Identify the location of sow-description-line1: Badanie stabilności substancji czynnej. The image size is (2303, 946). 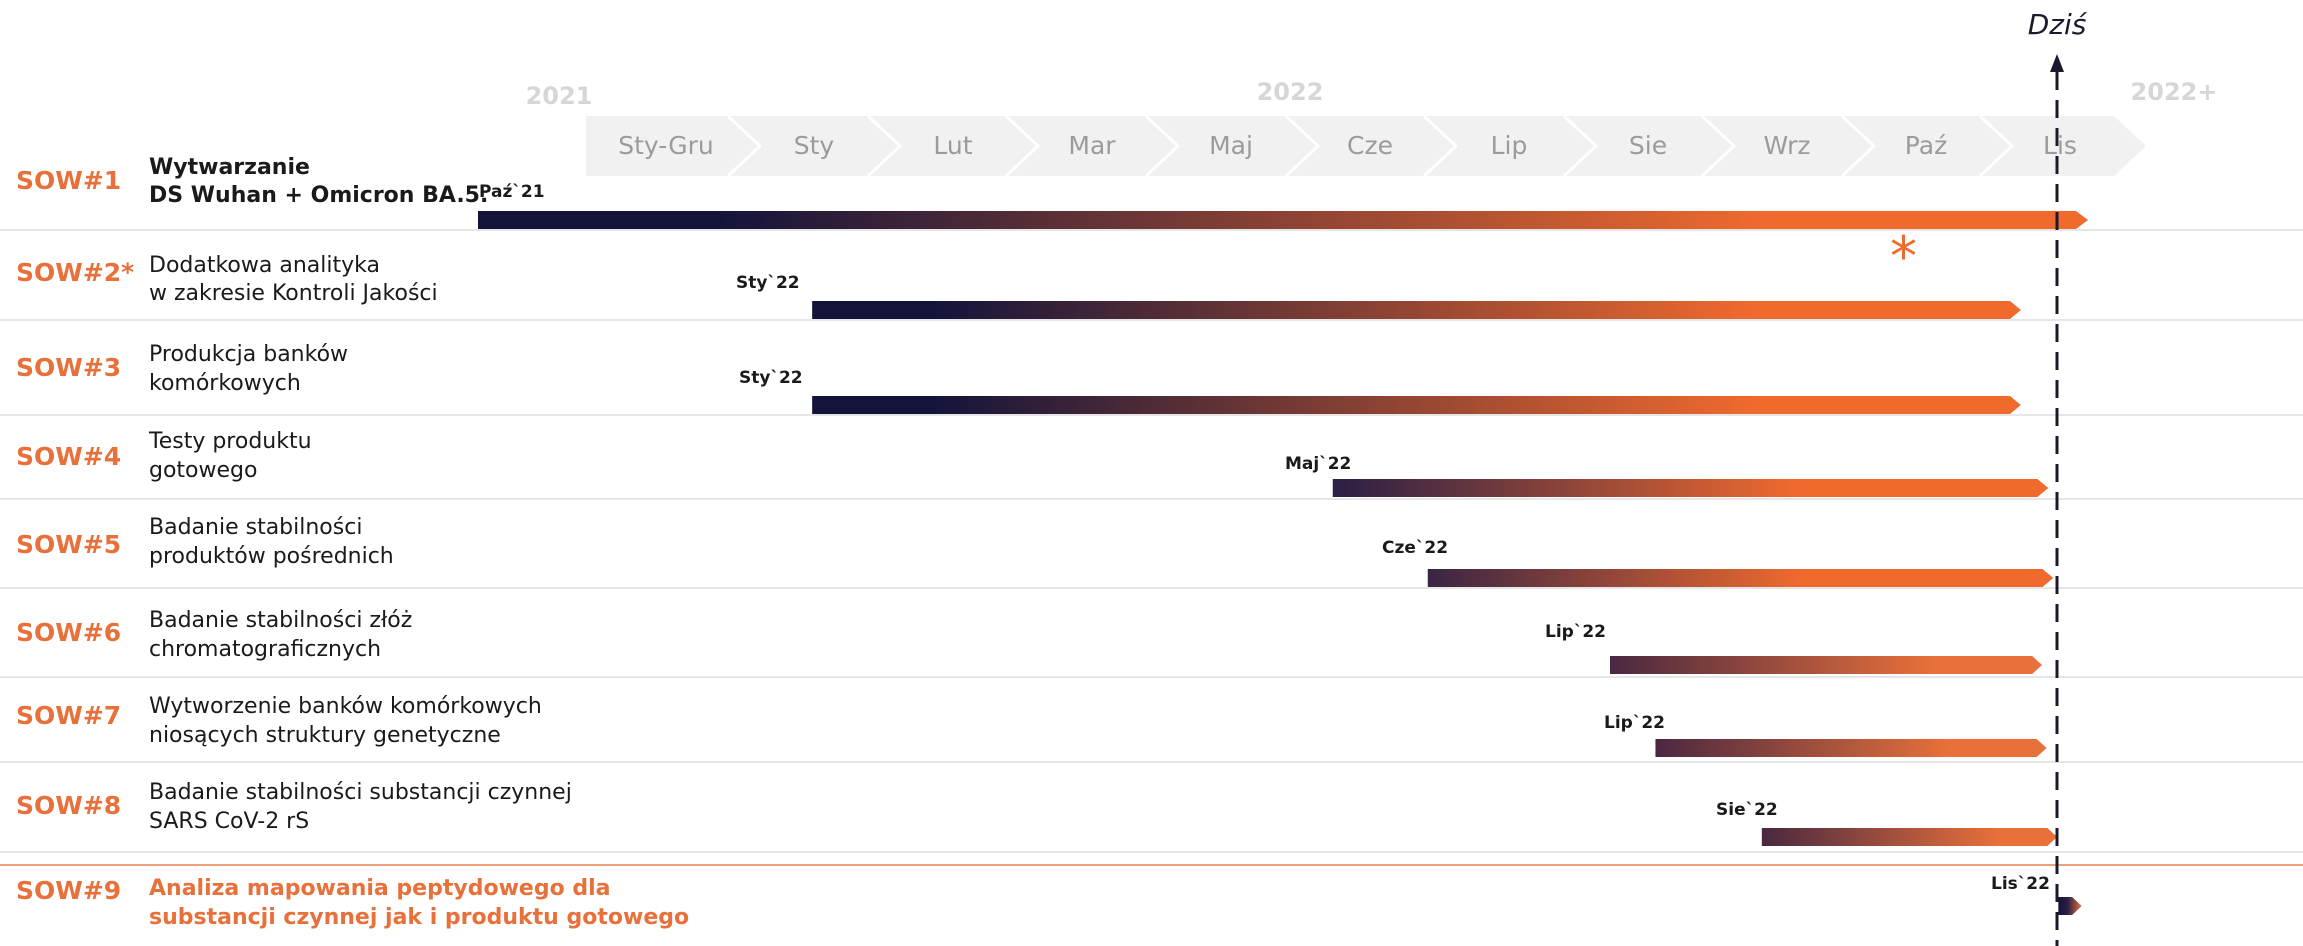
(360, 792).